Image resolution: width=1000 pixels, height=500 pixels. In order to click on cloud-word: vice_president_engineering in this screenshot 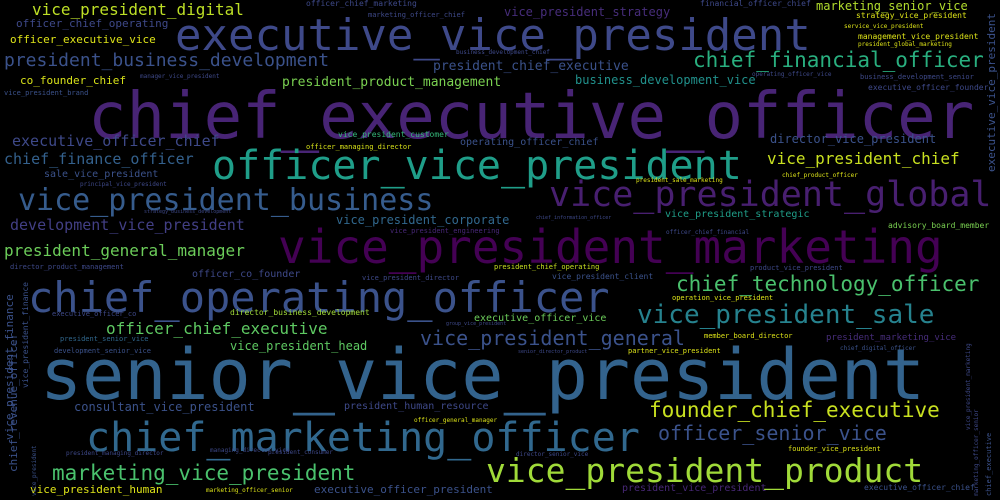, I will do `click(445, 231)`.